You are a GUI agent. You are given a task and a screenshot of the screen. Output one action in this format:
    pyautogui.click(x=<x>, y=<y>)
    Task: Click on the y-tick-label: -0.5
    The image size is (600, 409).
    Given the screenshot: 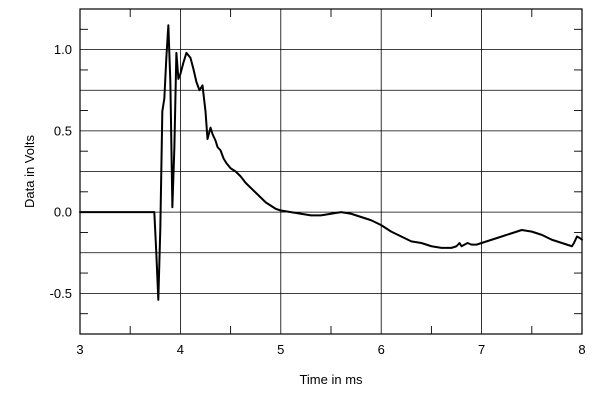 What is the action you would take?
    pyautogui.click(x=61, y=293)
    